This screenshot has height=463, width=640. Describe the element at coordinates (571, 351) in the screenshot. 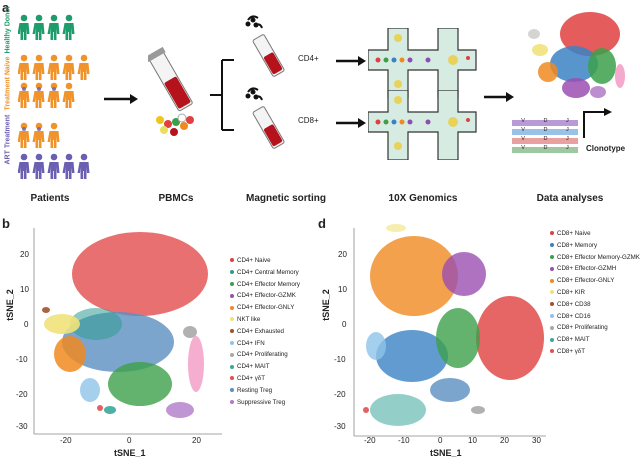

I see `legend-label: CD8+ γδT` at that location.